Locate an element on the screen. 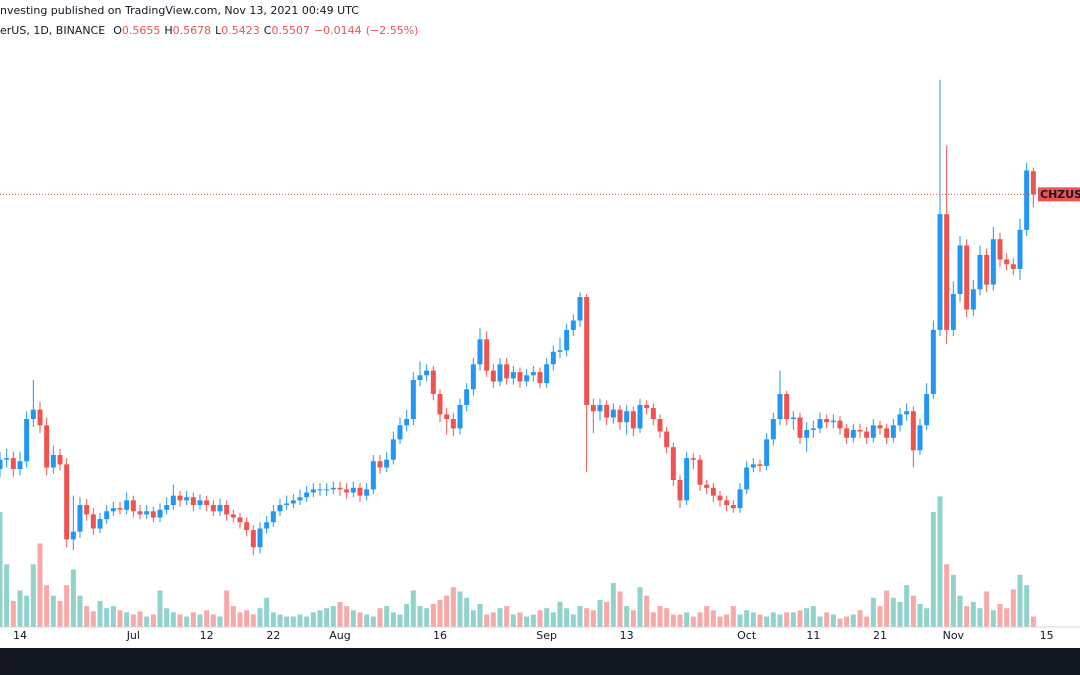  ohlc-label: C is located at coordinates (268, 30).